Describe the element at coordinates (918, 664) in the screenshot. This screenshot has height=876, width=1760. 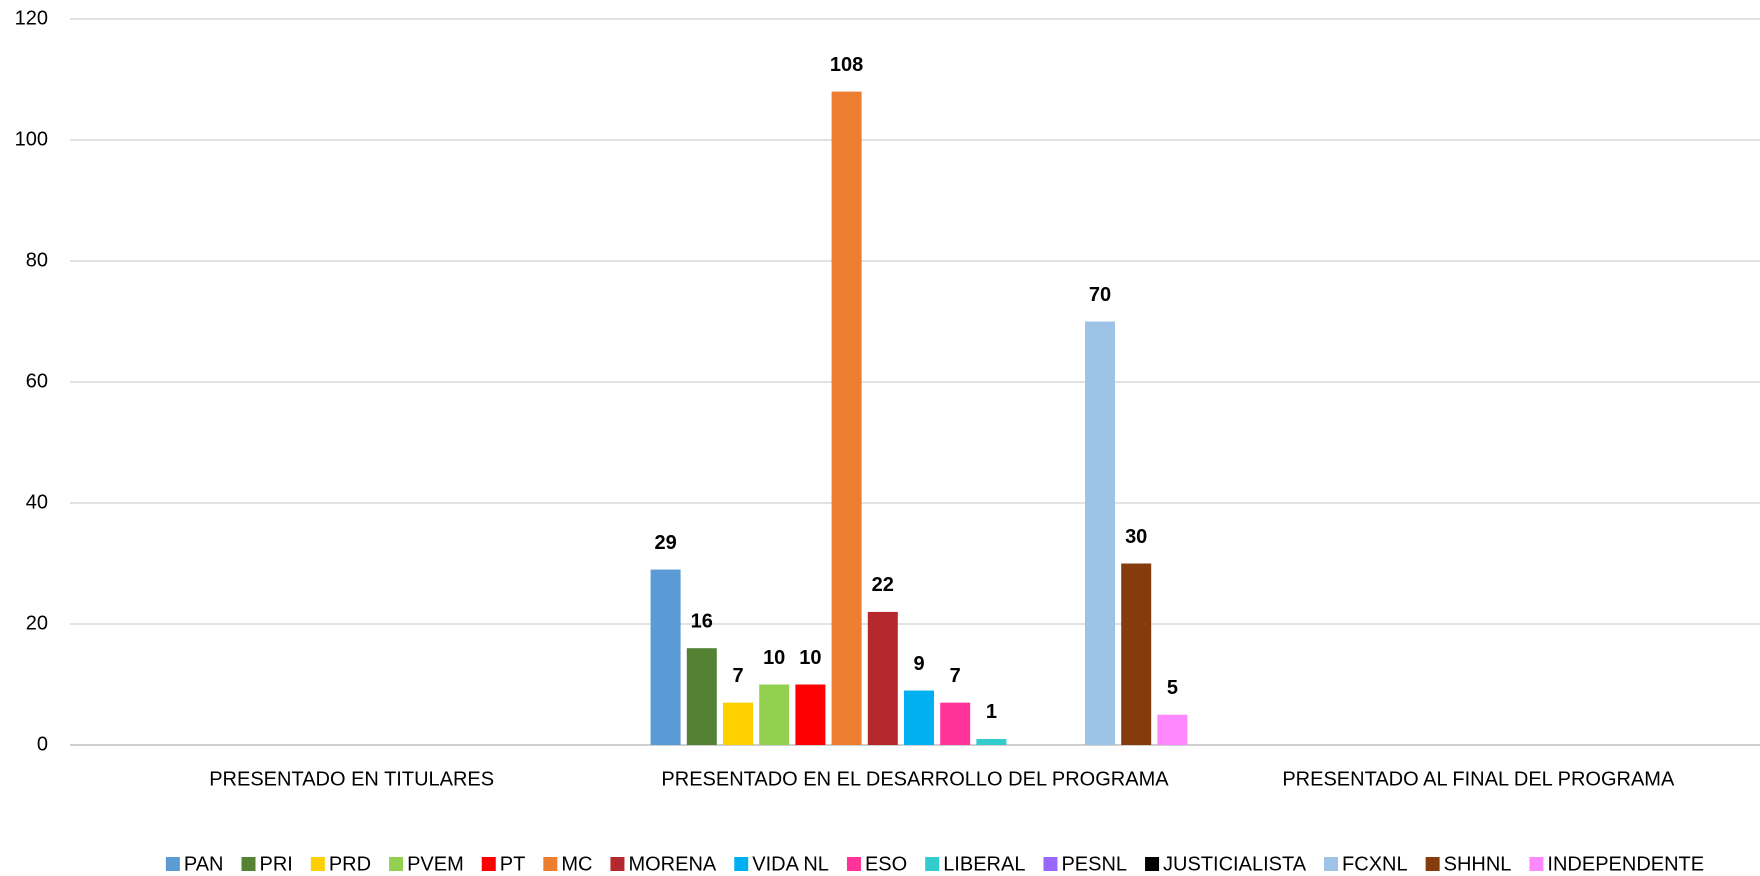
I see `value-label: 9` at that location.